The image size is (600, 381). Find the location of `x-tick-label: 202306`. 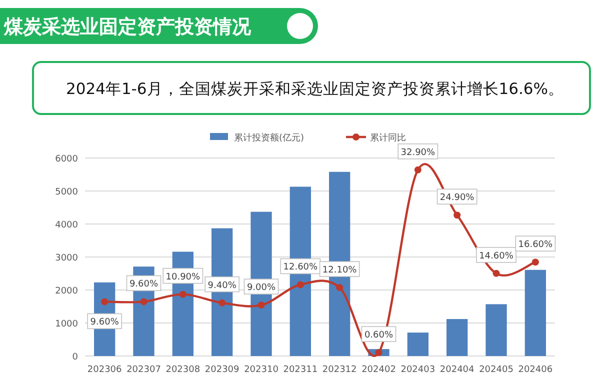

x-tick-label: 202306 is located at coordinates (104, 370).